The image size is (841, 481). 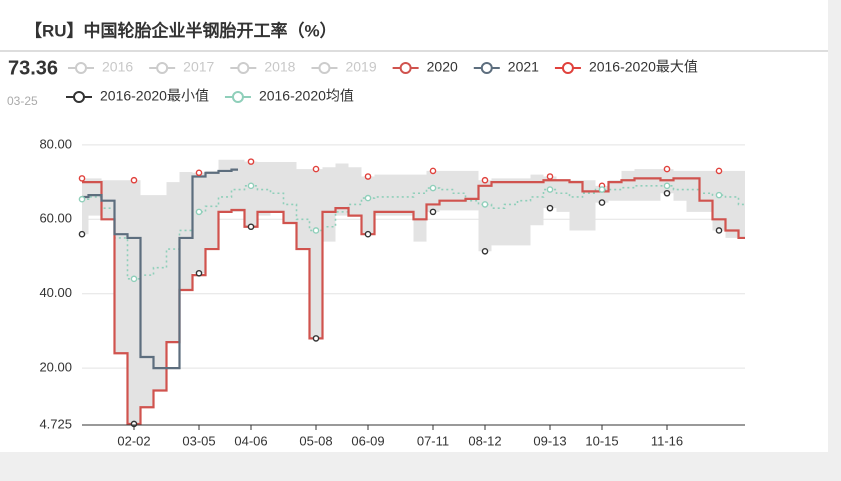 What do you see at coordinates (55, 218) in the screenshot?
I see `y-tick-label: 60.00` at bounding box center [55, 218].